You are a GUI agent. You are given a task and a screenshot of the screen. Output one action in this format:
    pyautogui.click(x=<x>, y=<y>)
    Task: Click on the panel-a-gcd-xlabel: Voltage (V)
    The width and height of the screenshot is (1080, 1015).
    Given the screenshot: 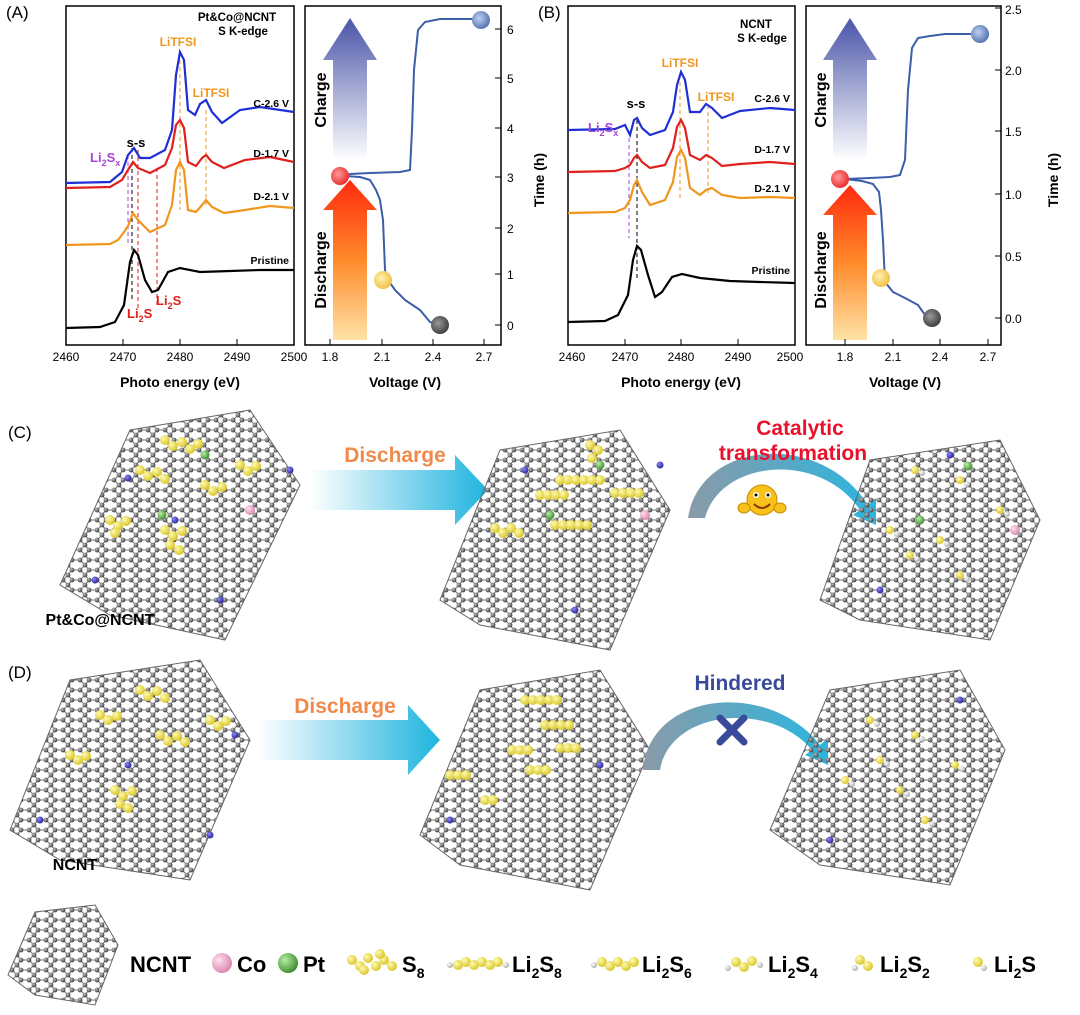 What is the action you would take?
    pyautogui.click(x=405, y=382)
    